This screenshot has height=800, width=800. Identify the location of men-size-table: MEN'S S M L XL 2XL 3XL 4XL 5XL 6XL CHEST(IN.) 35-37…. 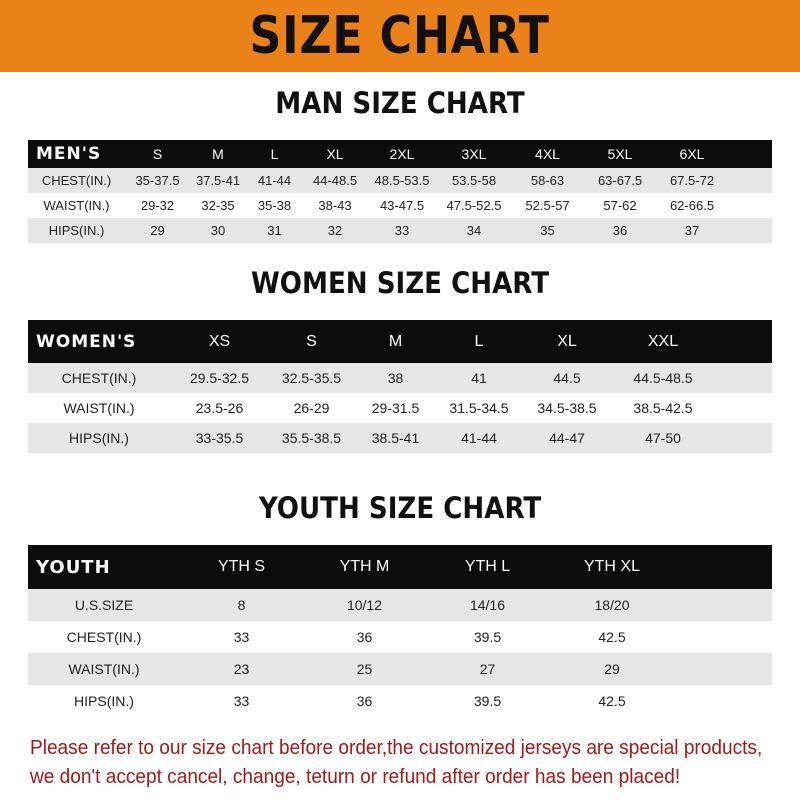
(400, 191).